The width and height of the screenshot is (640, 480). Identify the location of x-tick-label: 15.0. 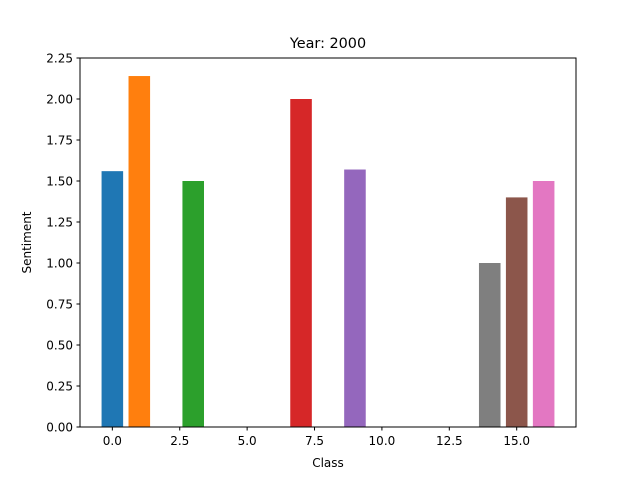
(516, 441).